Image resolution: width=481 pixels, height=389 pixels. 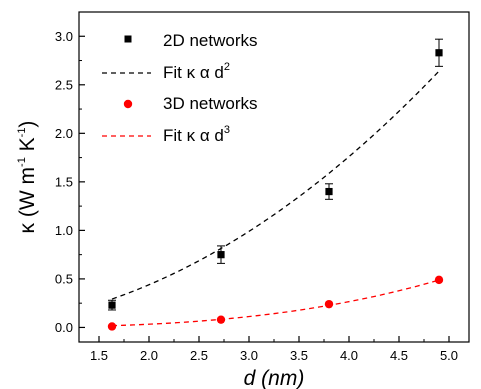 I want to click on legend-label-2d: 2D networks, so click(x=210, y=40).